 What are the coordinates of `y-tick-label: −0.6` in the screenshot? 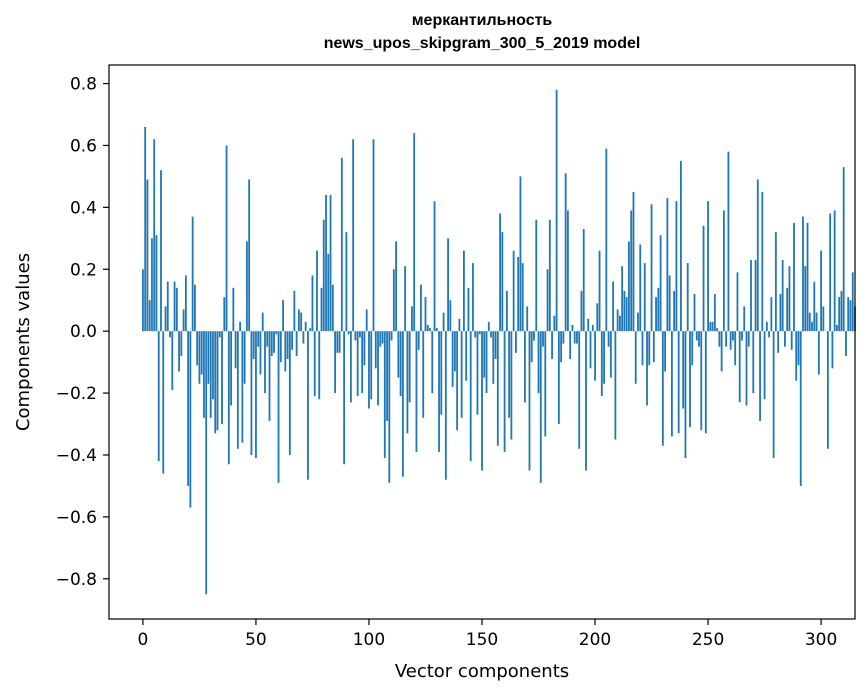 It's located at (76, 518).